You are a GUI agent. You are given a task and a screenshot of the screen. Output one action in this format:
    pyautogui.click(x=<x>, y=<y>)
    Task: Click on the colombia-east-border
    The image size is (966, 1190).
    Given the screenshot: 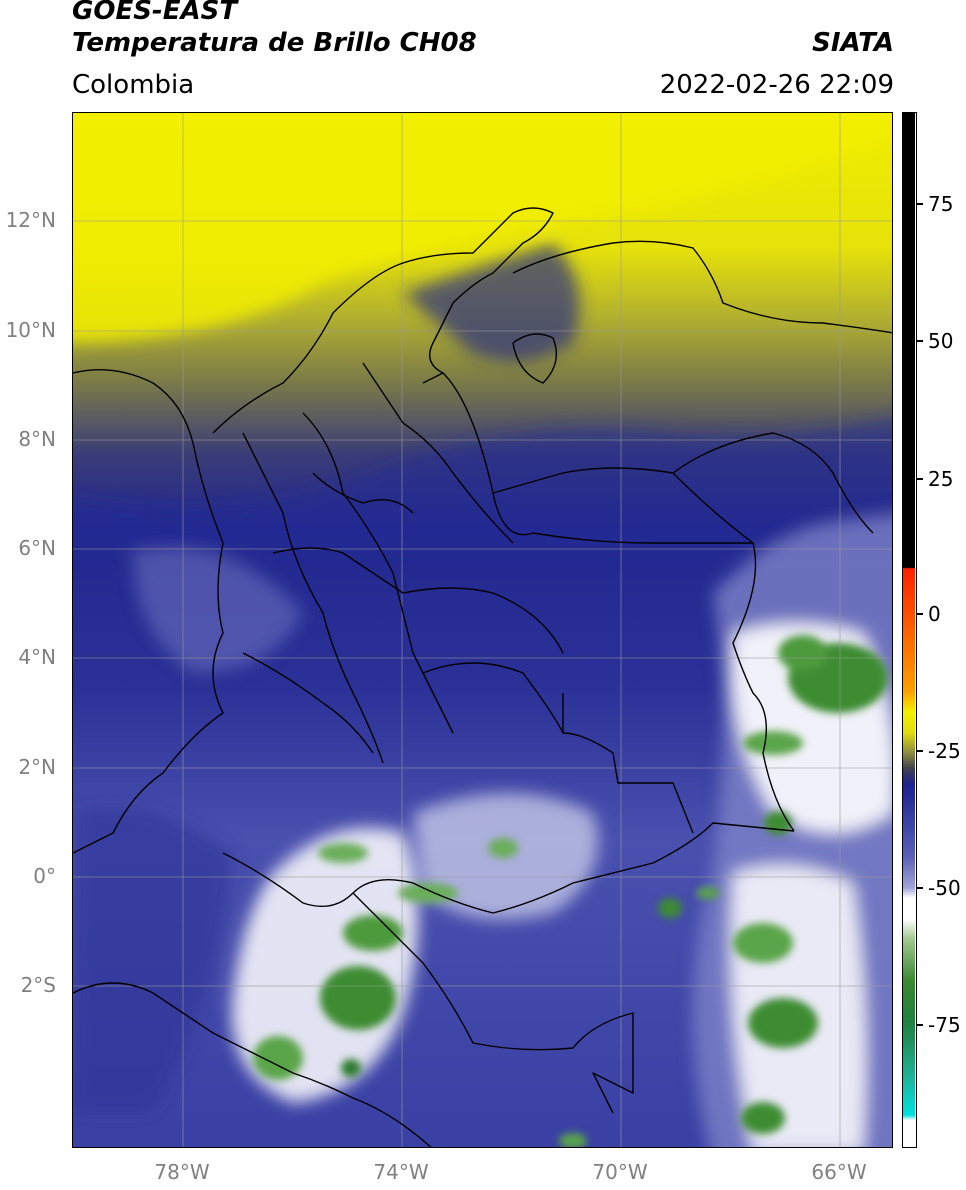 What is the action you would take?
    pyautogui.click(x=618, y=602)
    